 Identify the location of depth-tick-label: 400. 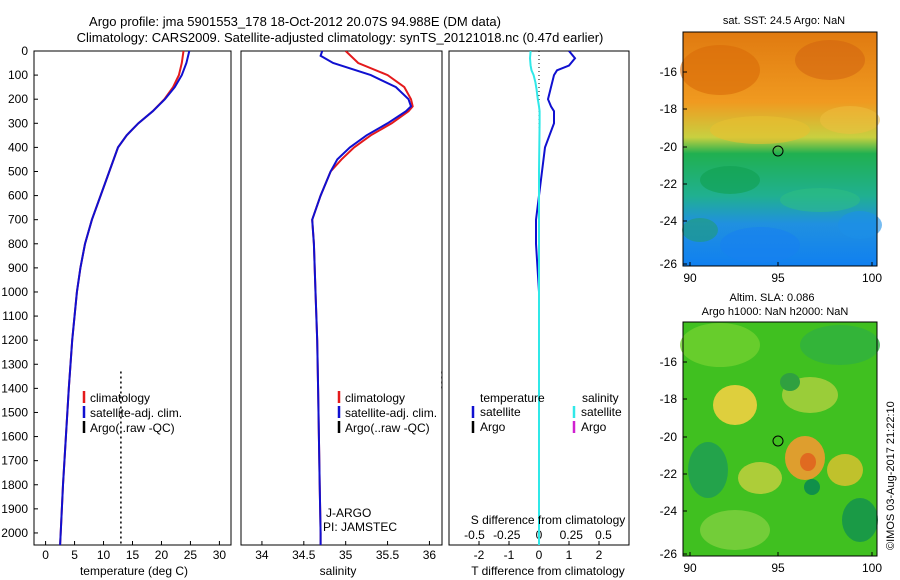
(18, 147).